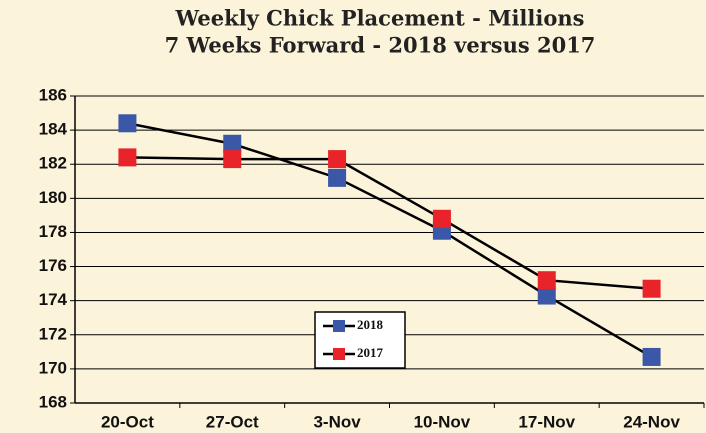  Describe the element at coordinates (53, 265) in the screenshot. I see `y-tick-label: 176` at that location.